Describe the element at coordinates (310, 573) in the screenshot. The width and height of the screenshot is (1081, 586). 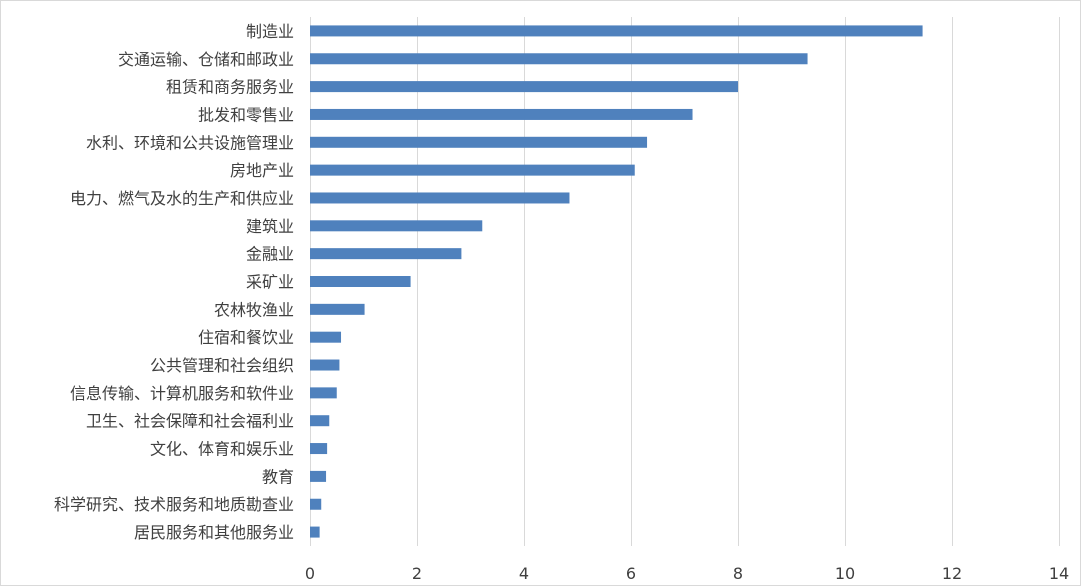
I see `x-tick-label: 0` at that location.